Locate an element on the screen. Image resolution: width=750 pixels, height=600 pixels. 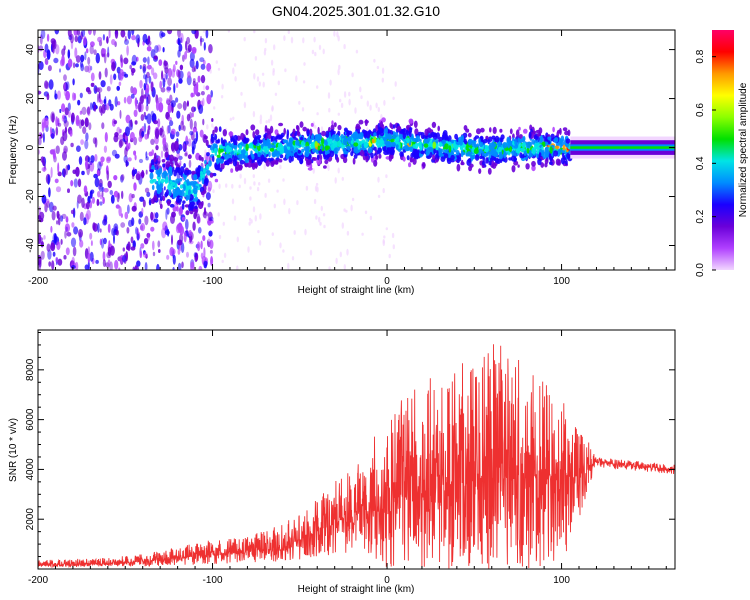
y-tick-label: 20 is located at coordinates (30, 99).